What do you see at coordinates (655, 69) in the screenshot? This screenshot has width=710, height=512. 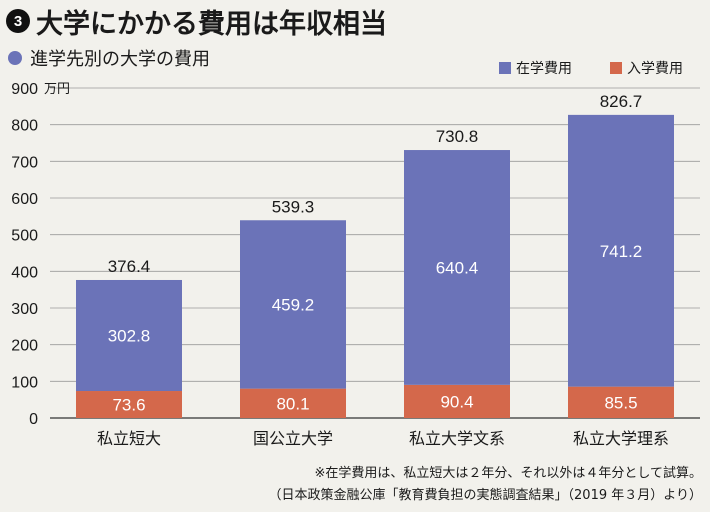 I see `legend-label: 入学費用` at bounding box center [655, 69].